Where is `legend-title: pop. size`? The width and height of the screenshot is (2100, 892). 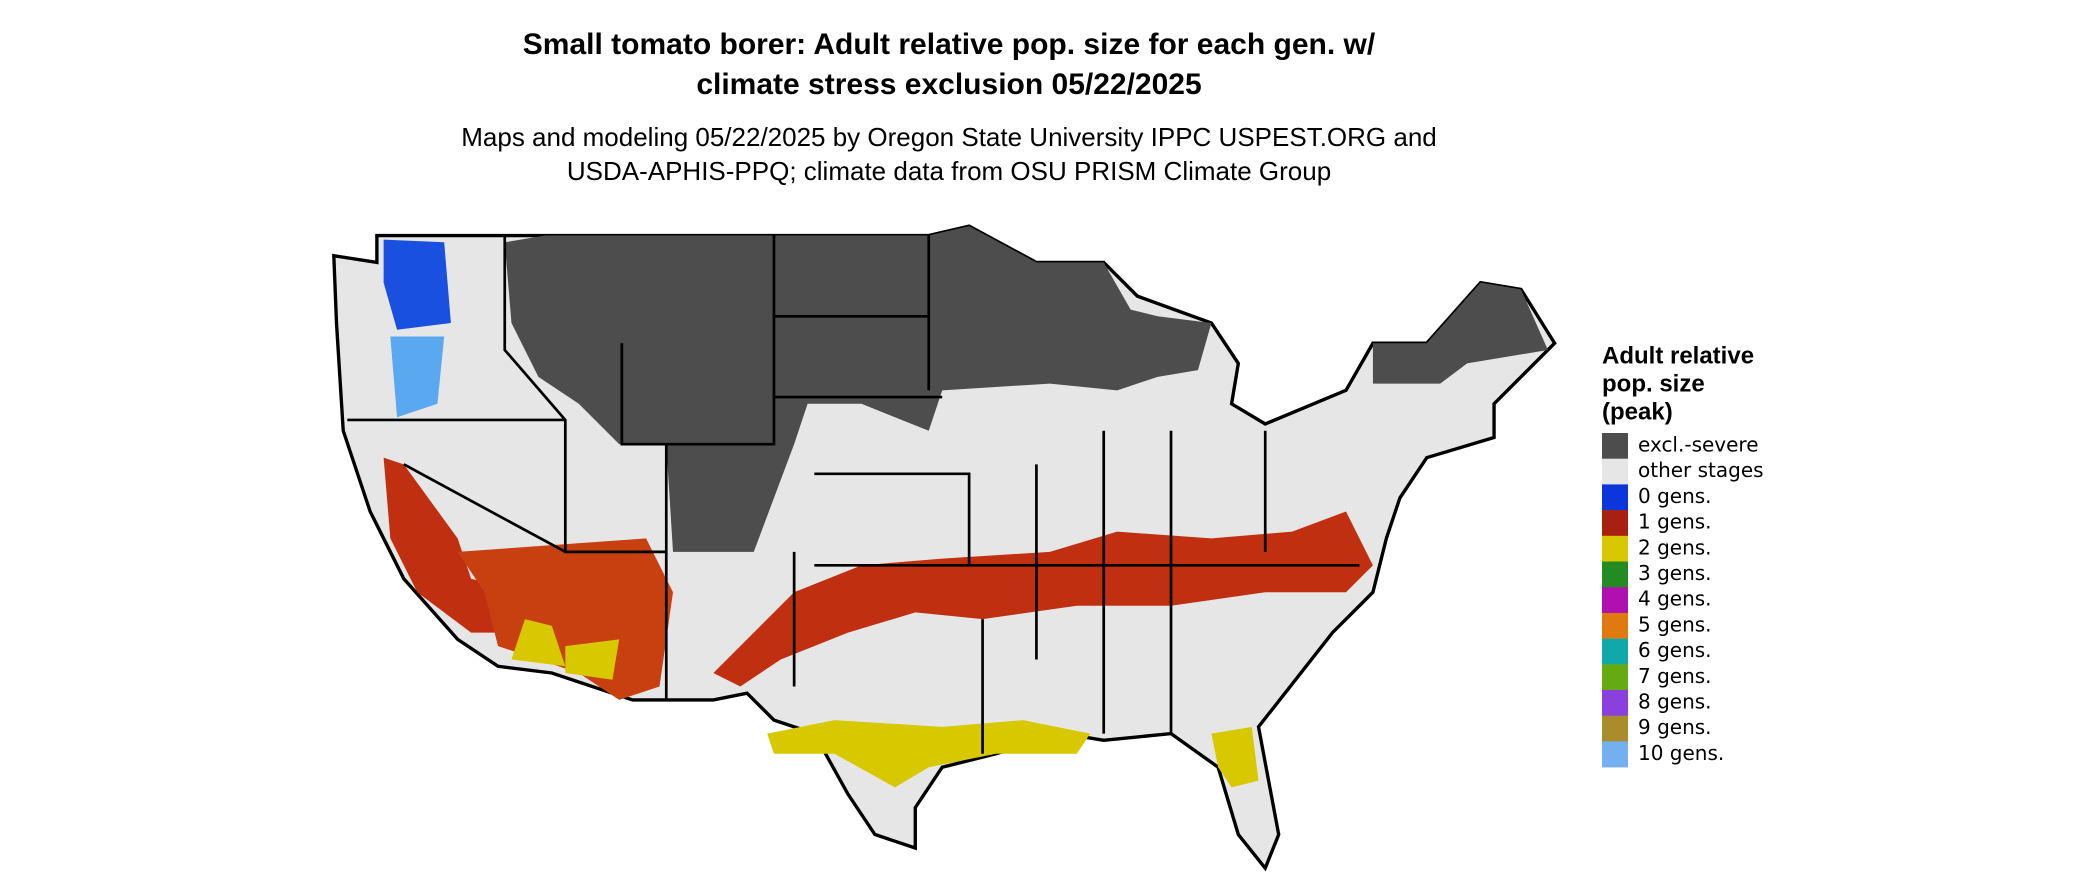
legend-title: pop. size is located at coordinates (1653, 383).